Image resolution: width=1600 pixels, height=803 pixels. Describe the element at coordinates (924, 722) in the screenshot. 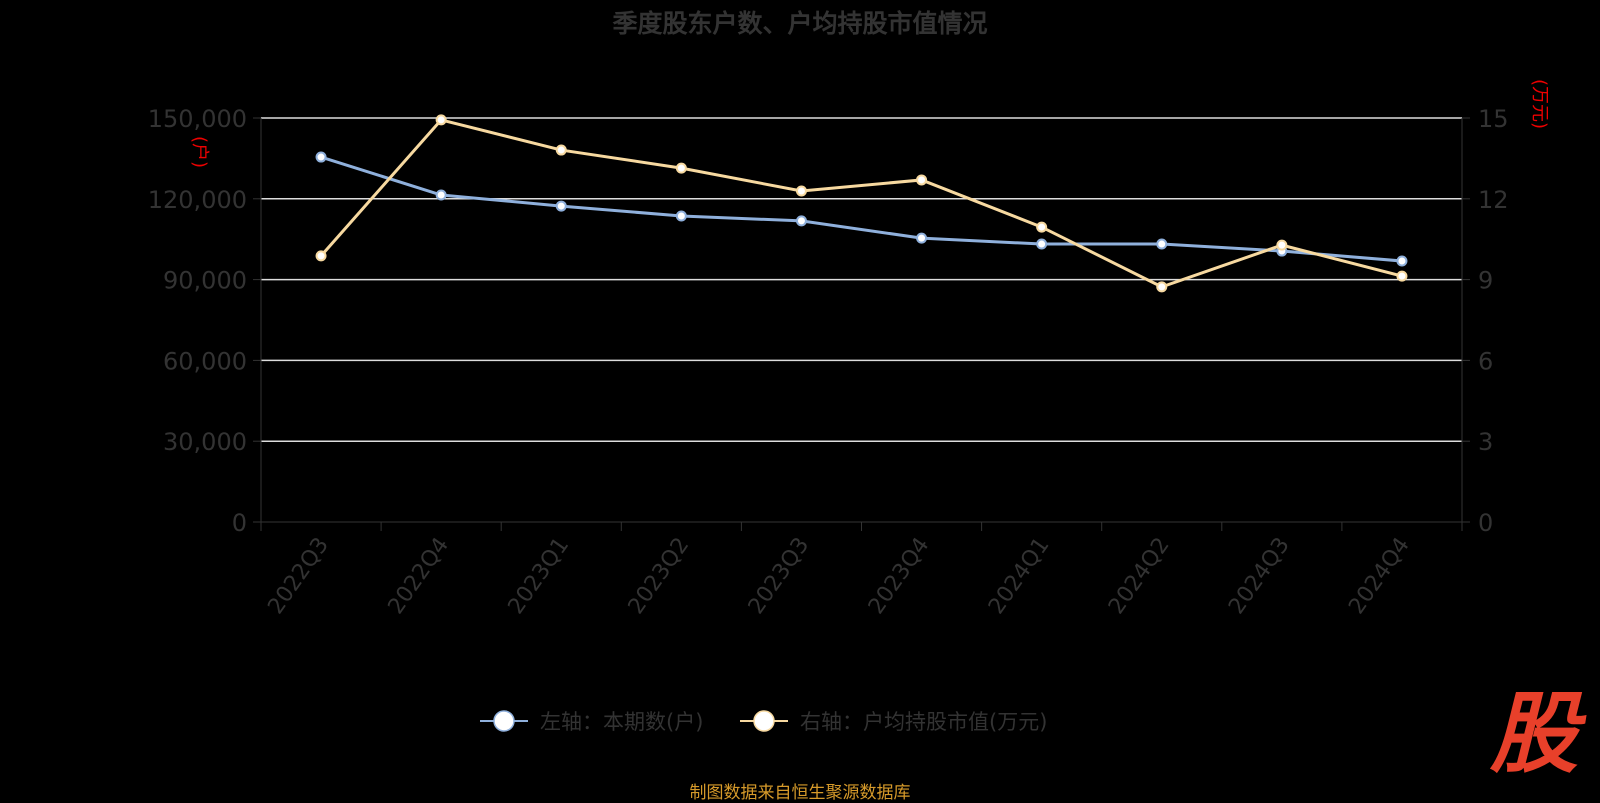

I see `legend-label: 右轴：户均持股市值(万元)` at that location.